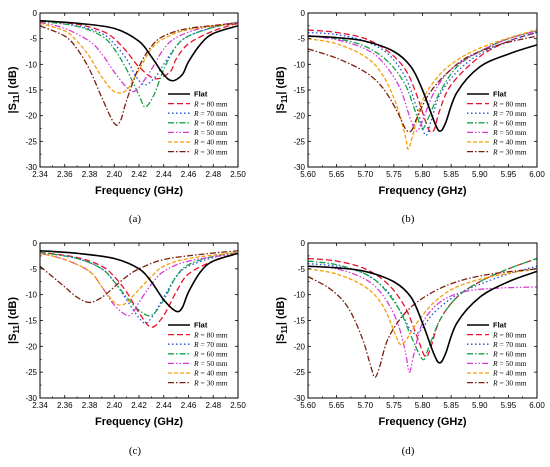 Image resolution: width=550 pixels, height=467 pixels. Describe the element at coordinates (408, 451) in the screenshot. I see `panel-caption: (d)` at that location.